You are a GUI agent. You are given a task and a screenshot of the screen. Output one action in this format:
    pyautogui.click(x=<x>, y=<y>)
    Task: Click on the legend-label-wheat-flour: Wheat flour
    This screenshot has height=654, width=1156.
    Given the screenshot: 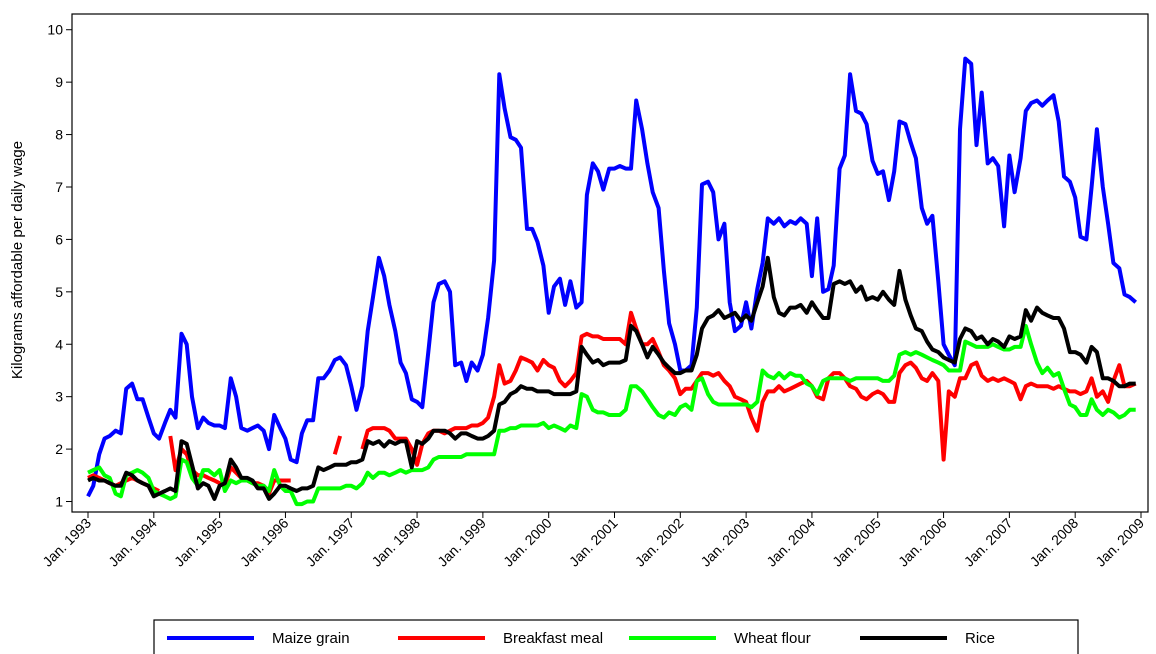 What is the action you would take?
    pyautogui.click(x=772, y=638)
    